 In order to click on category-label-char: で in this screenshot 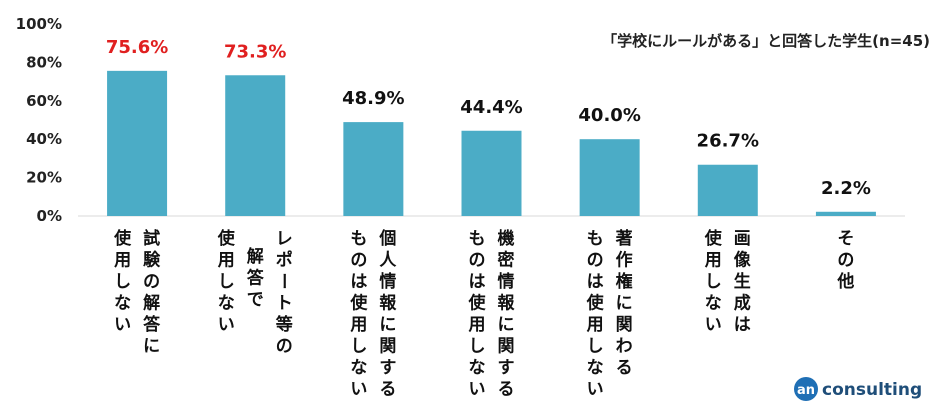, I will do `click(255, 300)`.